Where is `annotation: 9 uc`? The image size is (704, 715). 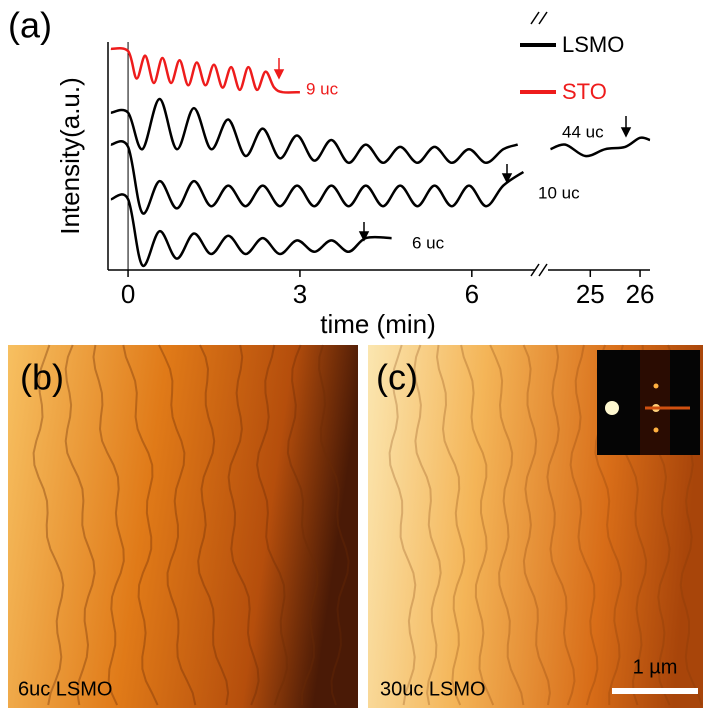
annotation: 9 uc is located at coordinates (322, 88).